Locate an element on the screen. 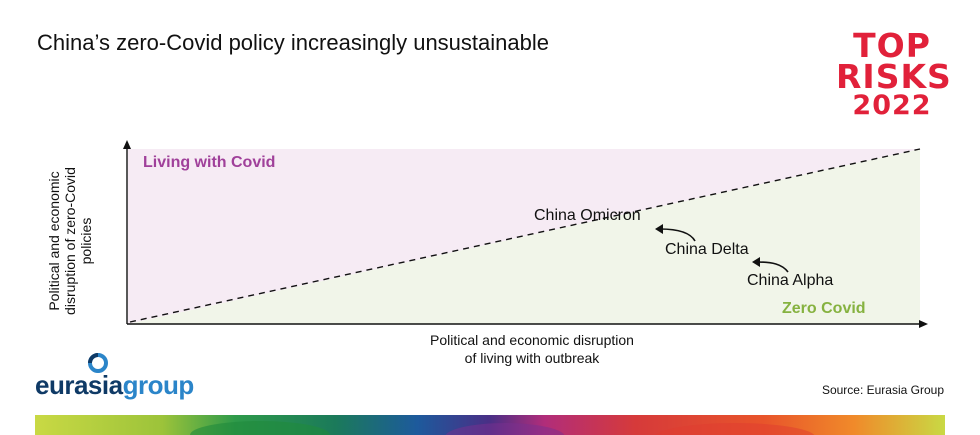 Image resolution: width=980 pixels, height=435 pixels. eurasia-group-mark-icon is located at coordinates (98, 363).